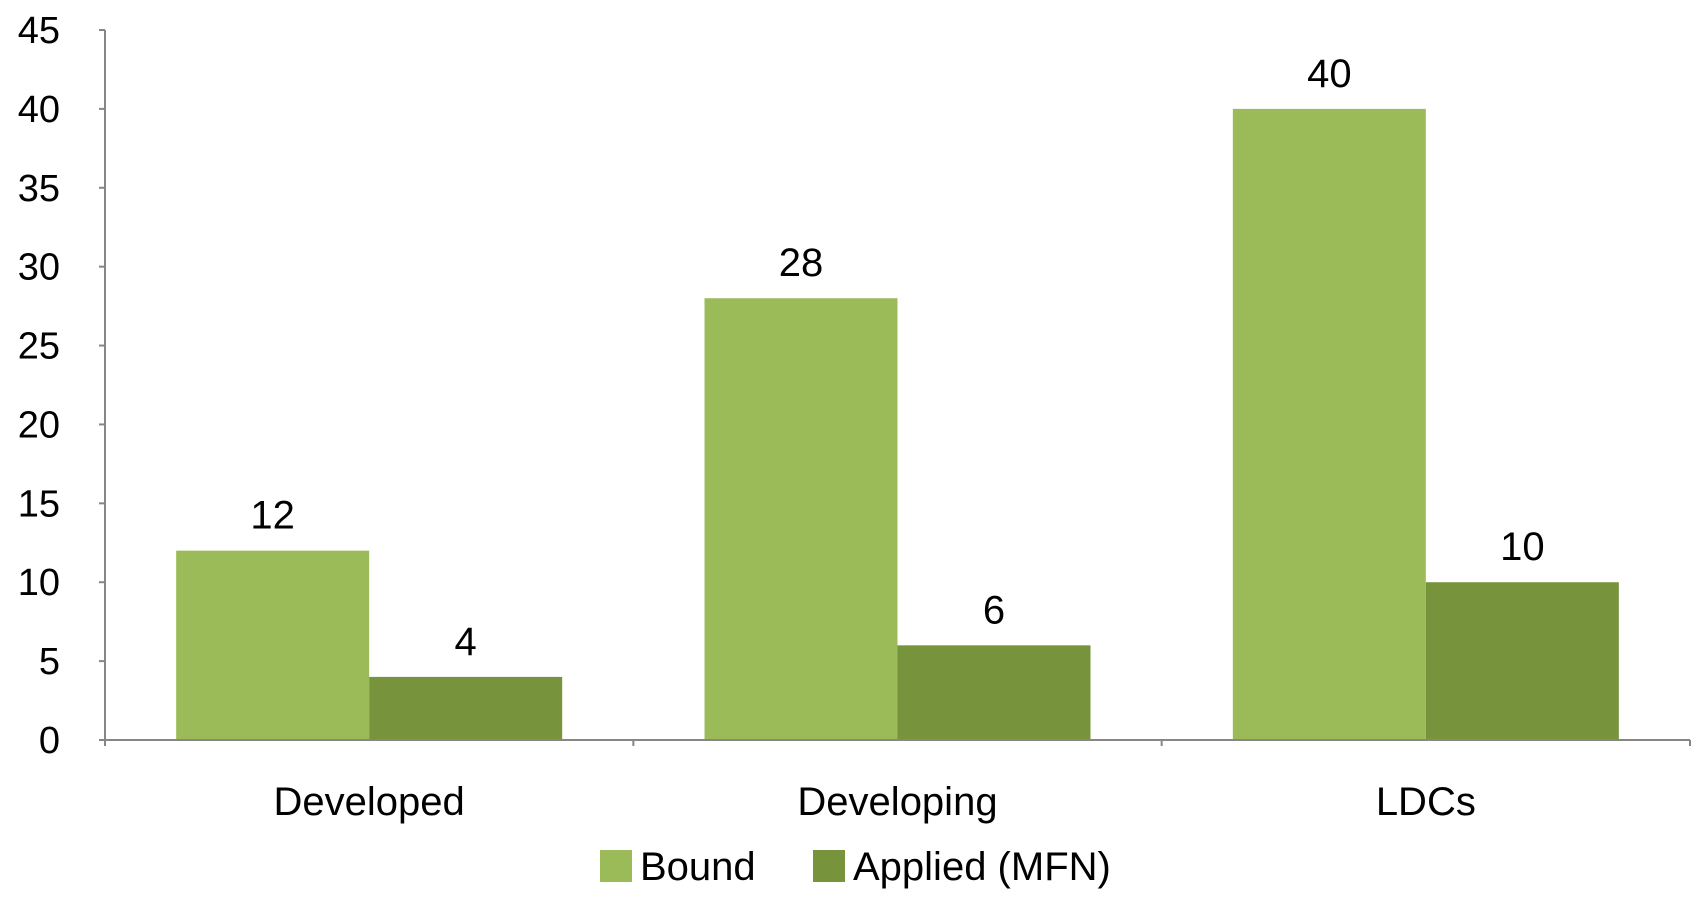 This screenshot has height=909, width=1696. Describe the element at coordinates (62, 386) in the screenshot. I see `y-axis: 0 5 10 15 20 25 30 35 40 45` at that location.